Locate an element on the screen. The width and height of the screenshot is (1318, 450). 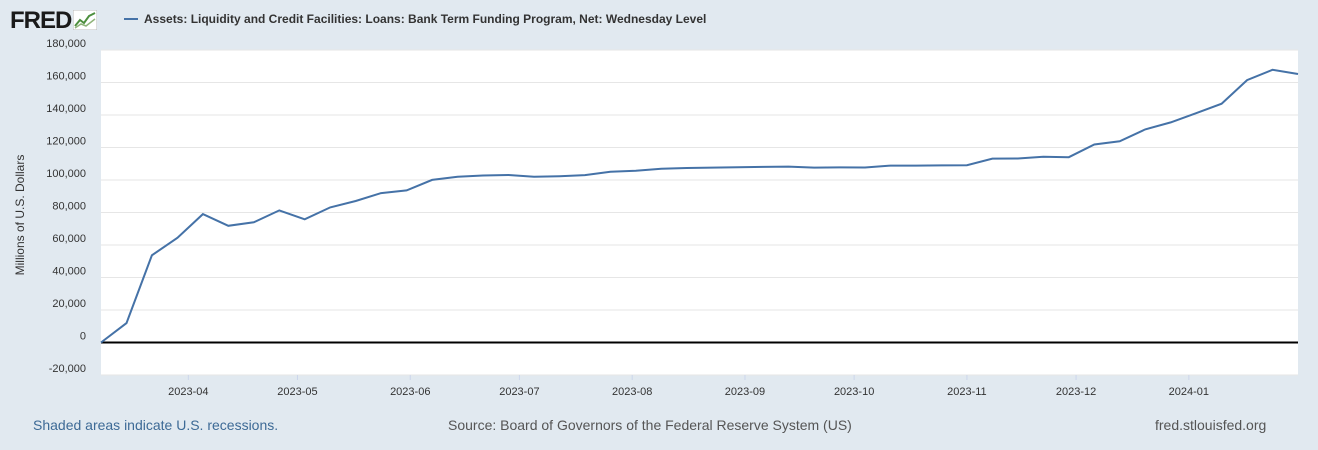
y-tick-label: 20,000 is located at coordinates (69, 304).